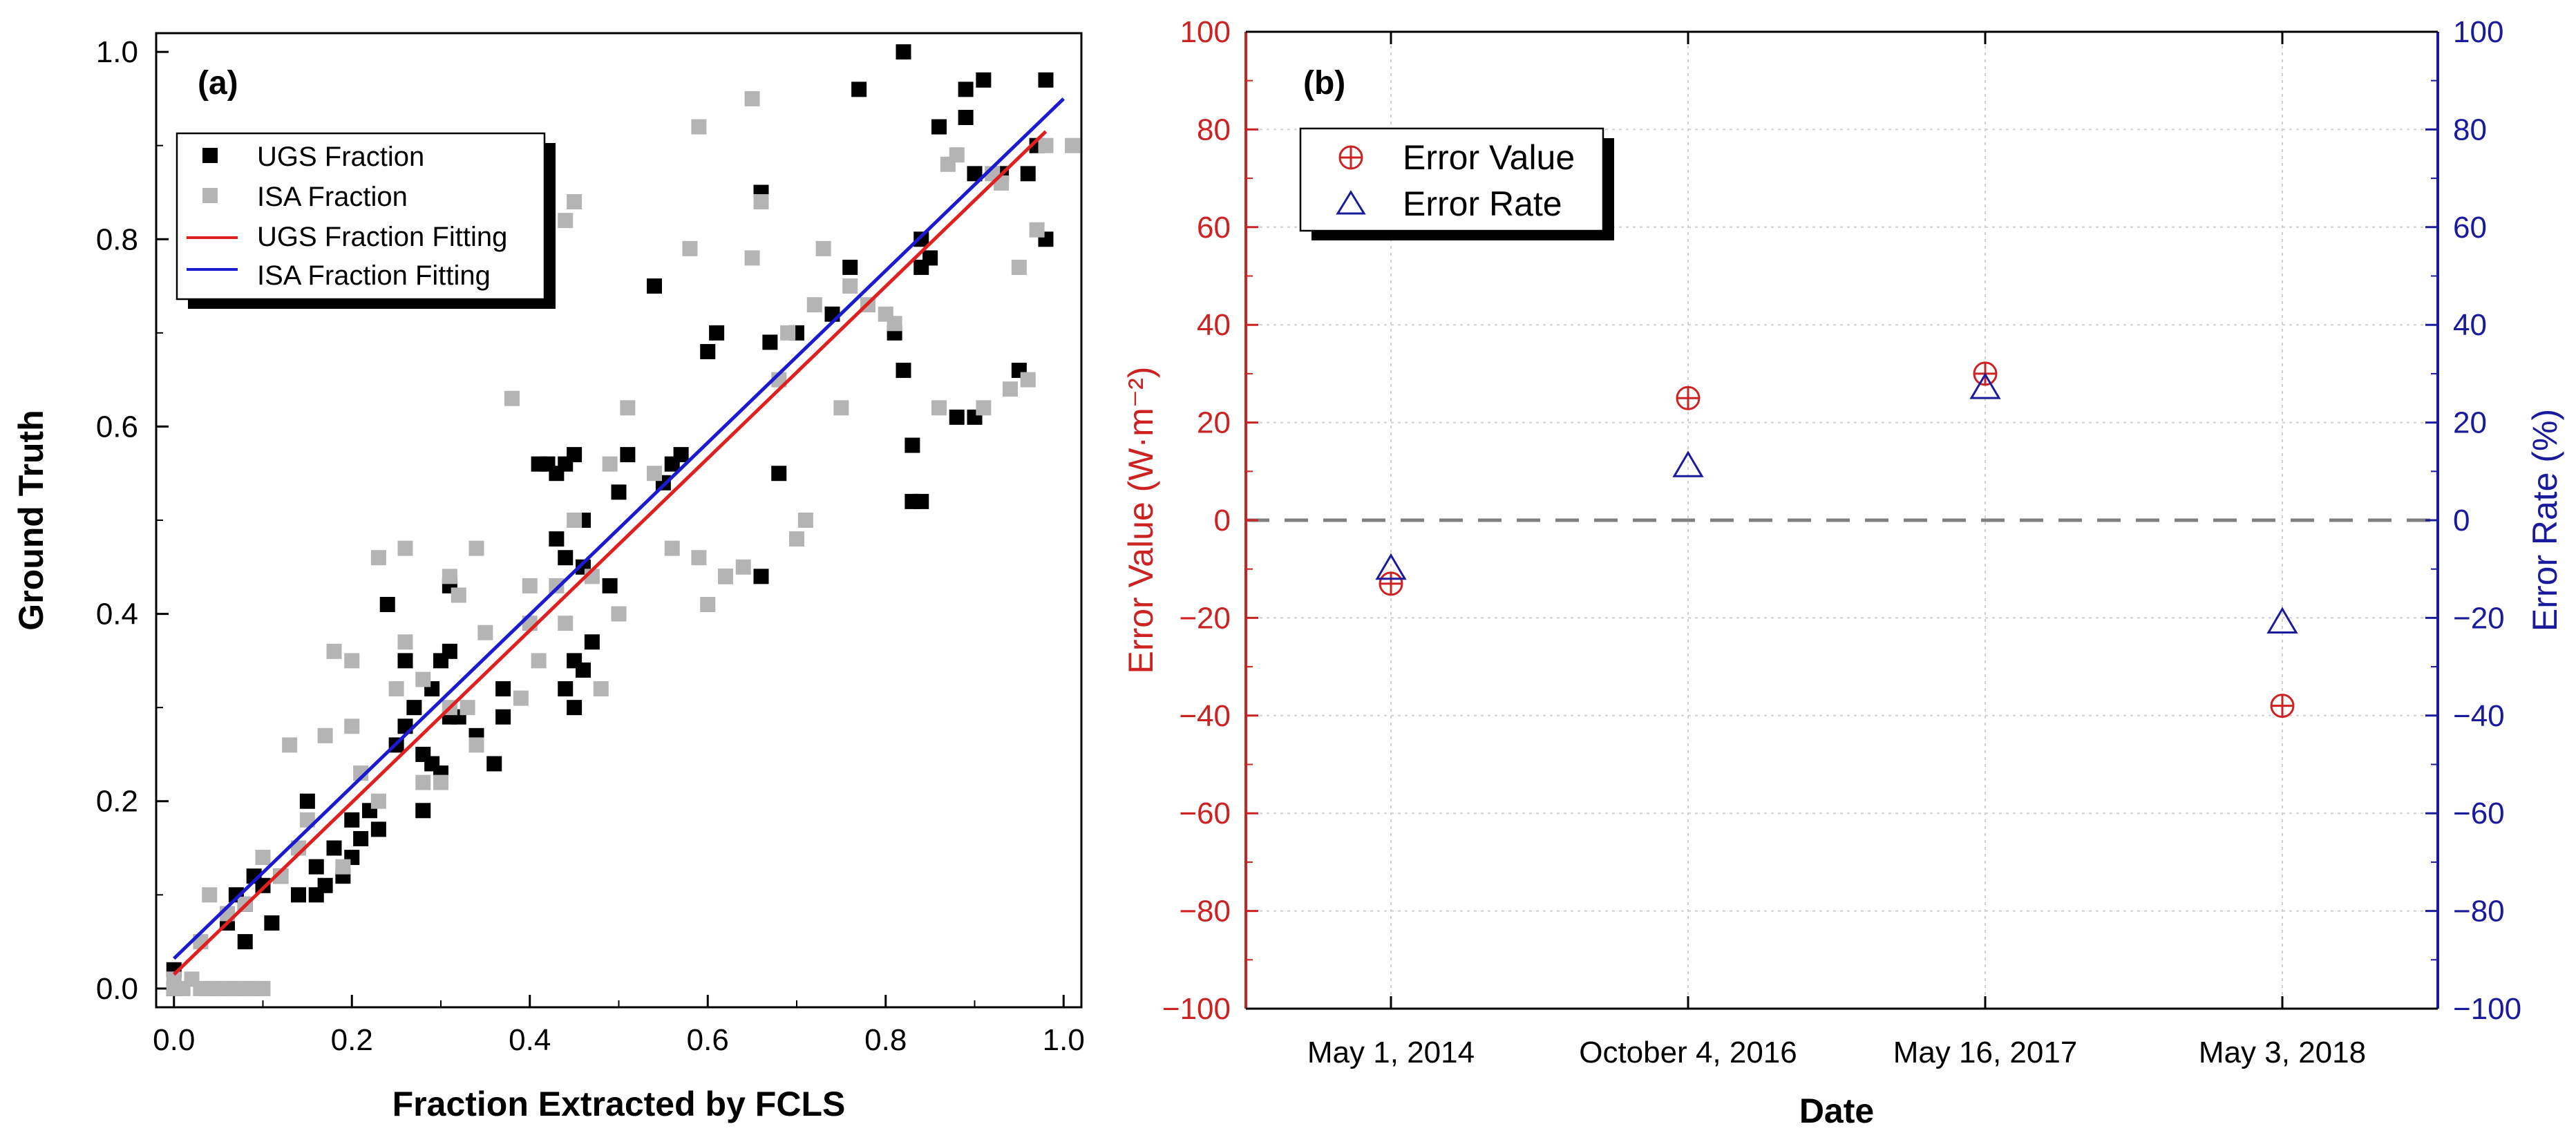 The height and width of the screenshot is (1133, 2576). I want to click on legend-label-ugs: UGS Fraction, so click(340, 157).